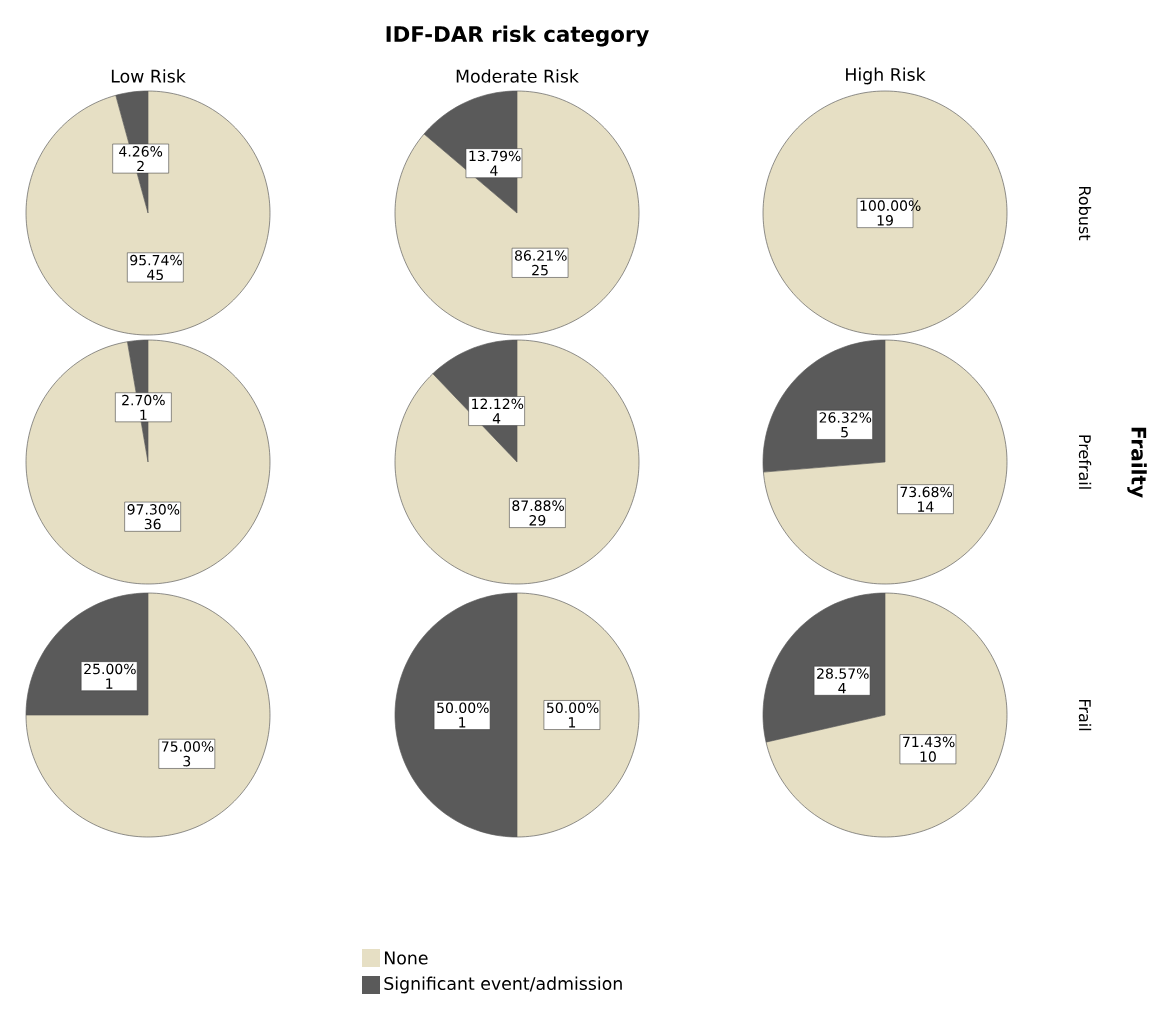  I want to click on text: IDF-DAR risk category, so click(517, 36).